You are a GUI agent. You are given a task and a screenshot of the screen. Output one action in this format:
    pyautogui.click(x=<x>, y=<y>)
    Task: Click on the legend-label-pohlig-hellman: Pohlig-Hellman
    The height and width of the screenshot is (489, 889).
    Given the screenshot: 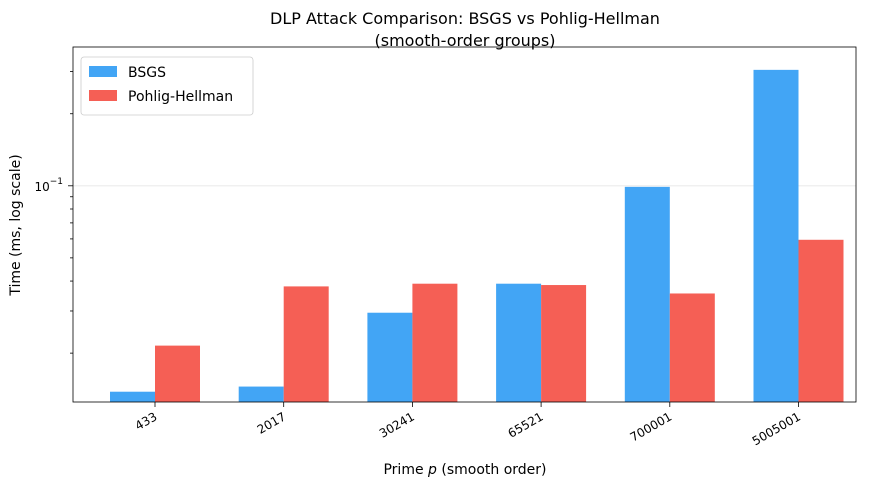 What is the action you would take?
    pyautogui.click(x=180, y=97)
    